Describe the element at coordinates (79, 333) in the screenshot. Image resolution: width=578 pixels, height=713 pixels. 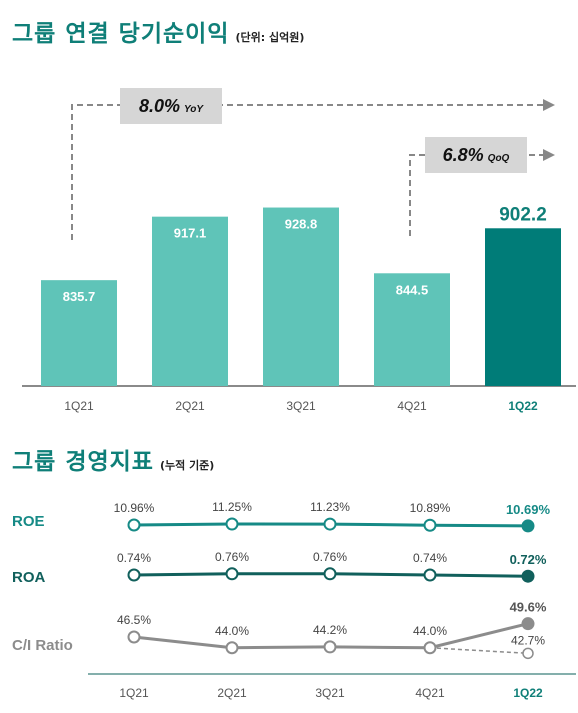
I see `bar-1q21` at that location.